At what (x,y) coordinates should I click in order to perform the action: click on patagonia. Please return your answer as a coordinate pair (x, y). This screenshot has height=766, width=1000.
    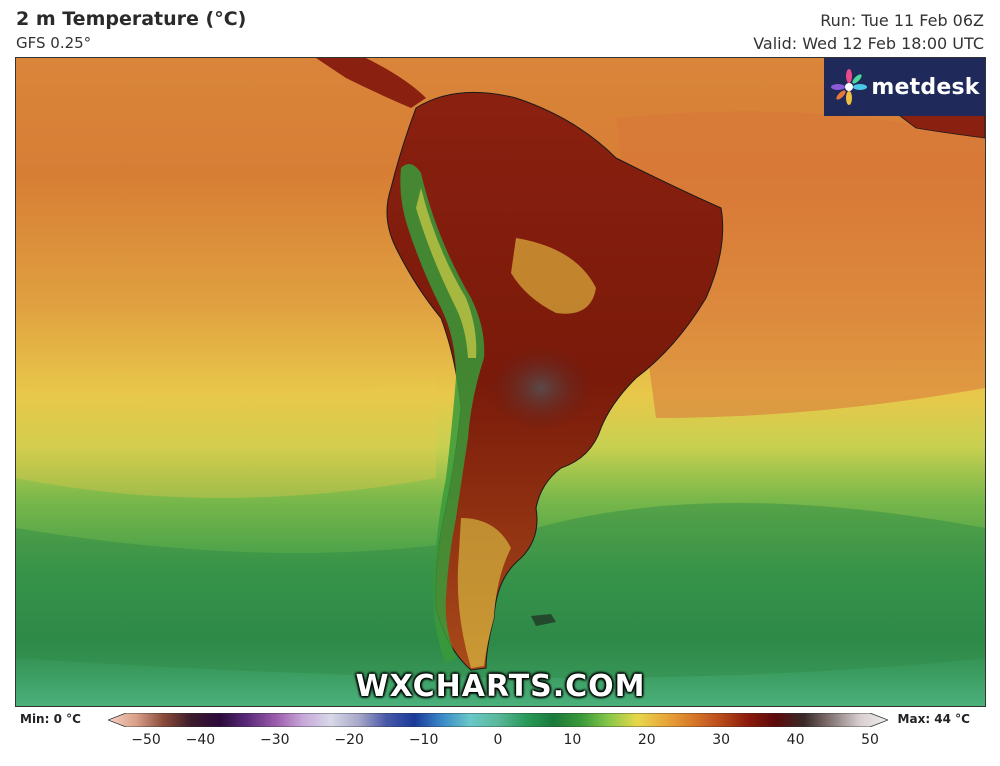
    Looking at the image, I should click on (484, 593).